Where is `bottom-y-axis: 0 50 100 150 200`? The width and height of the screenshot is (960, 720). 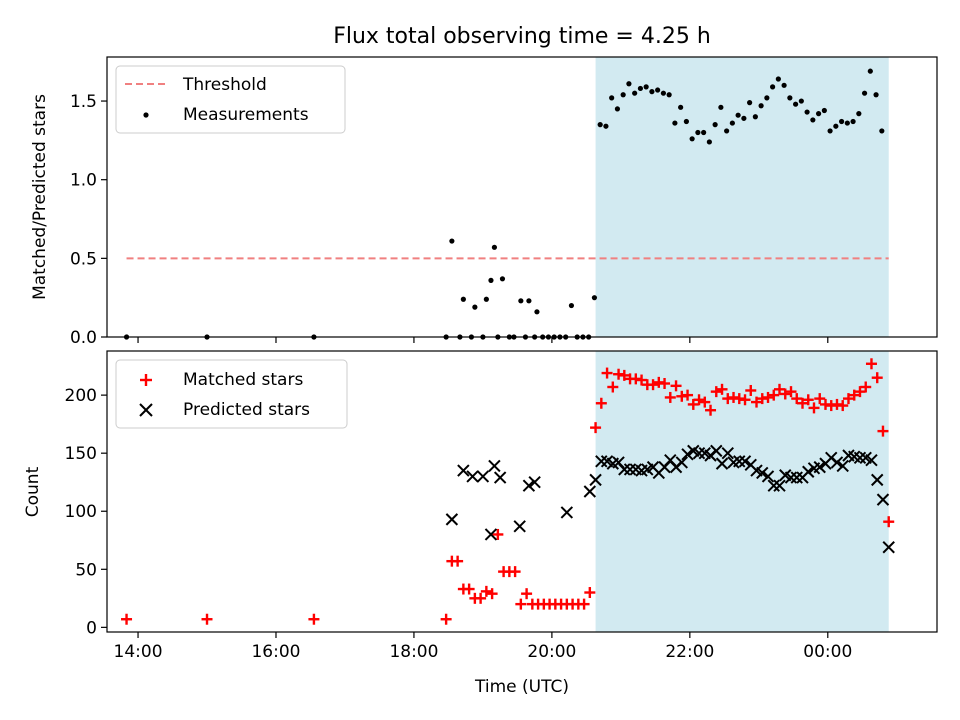
bottom-y-axis: 0 50 100 150 200 is located at coordinates (86, 512).